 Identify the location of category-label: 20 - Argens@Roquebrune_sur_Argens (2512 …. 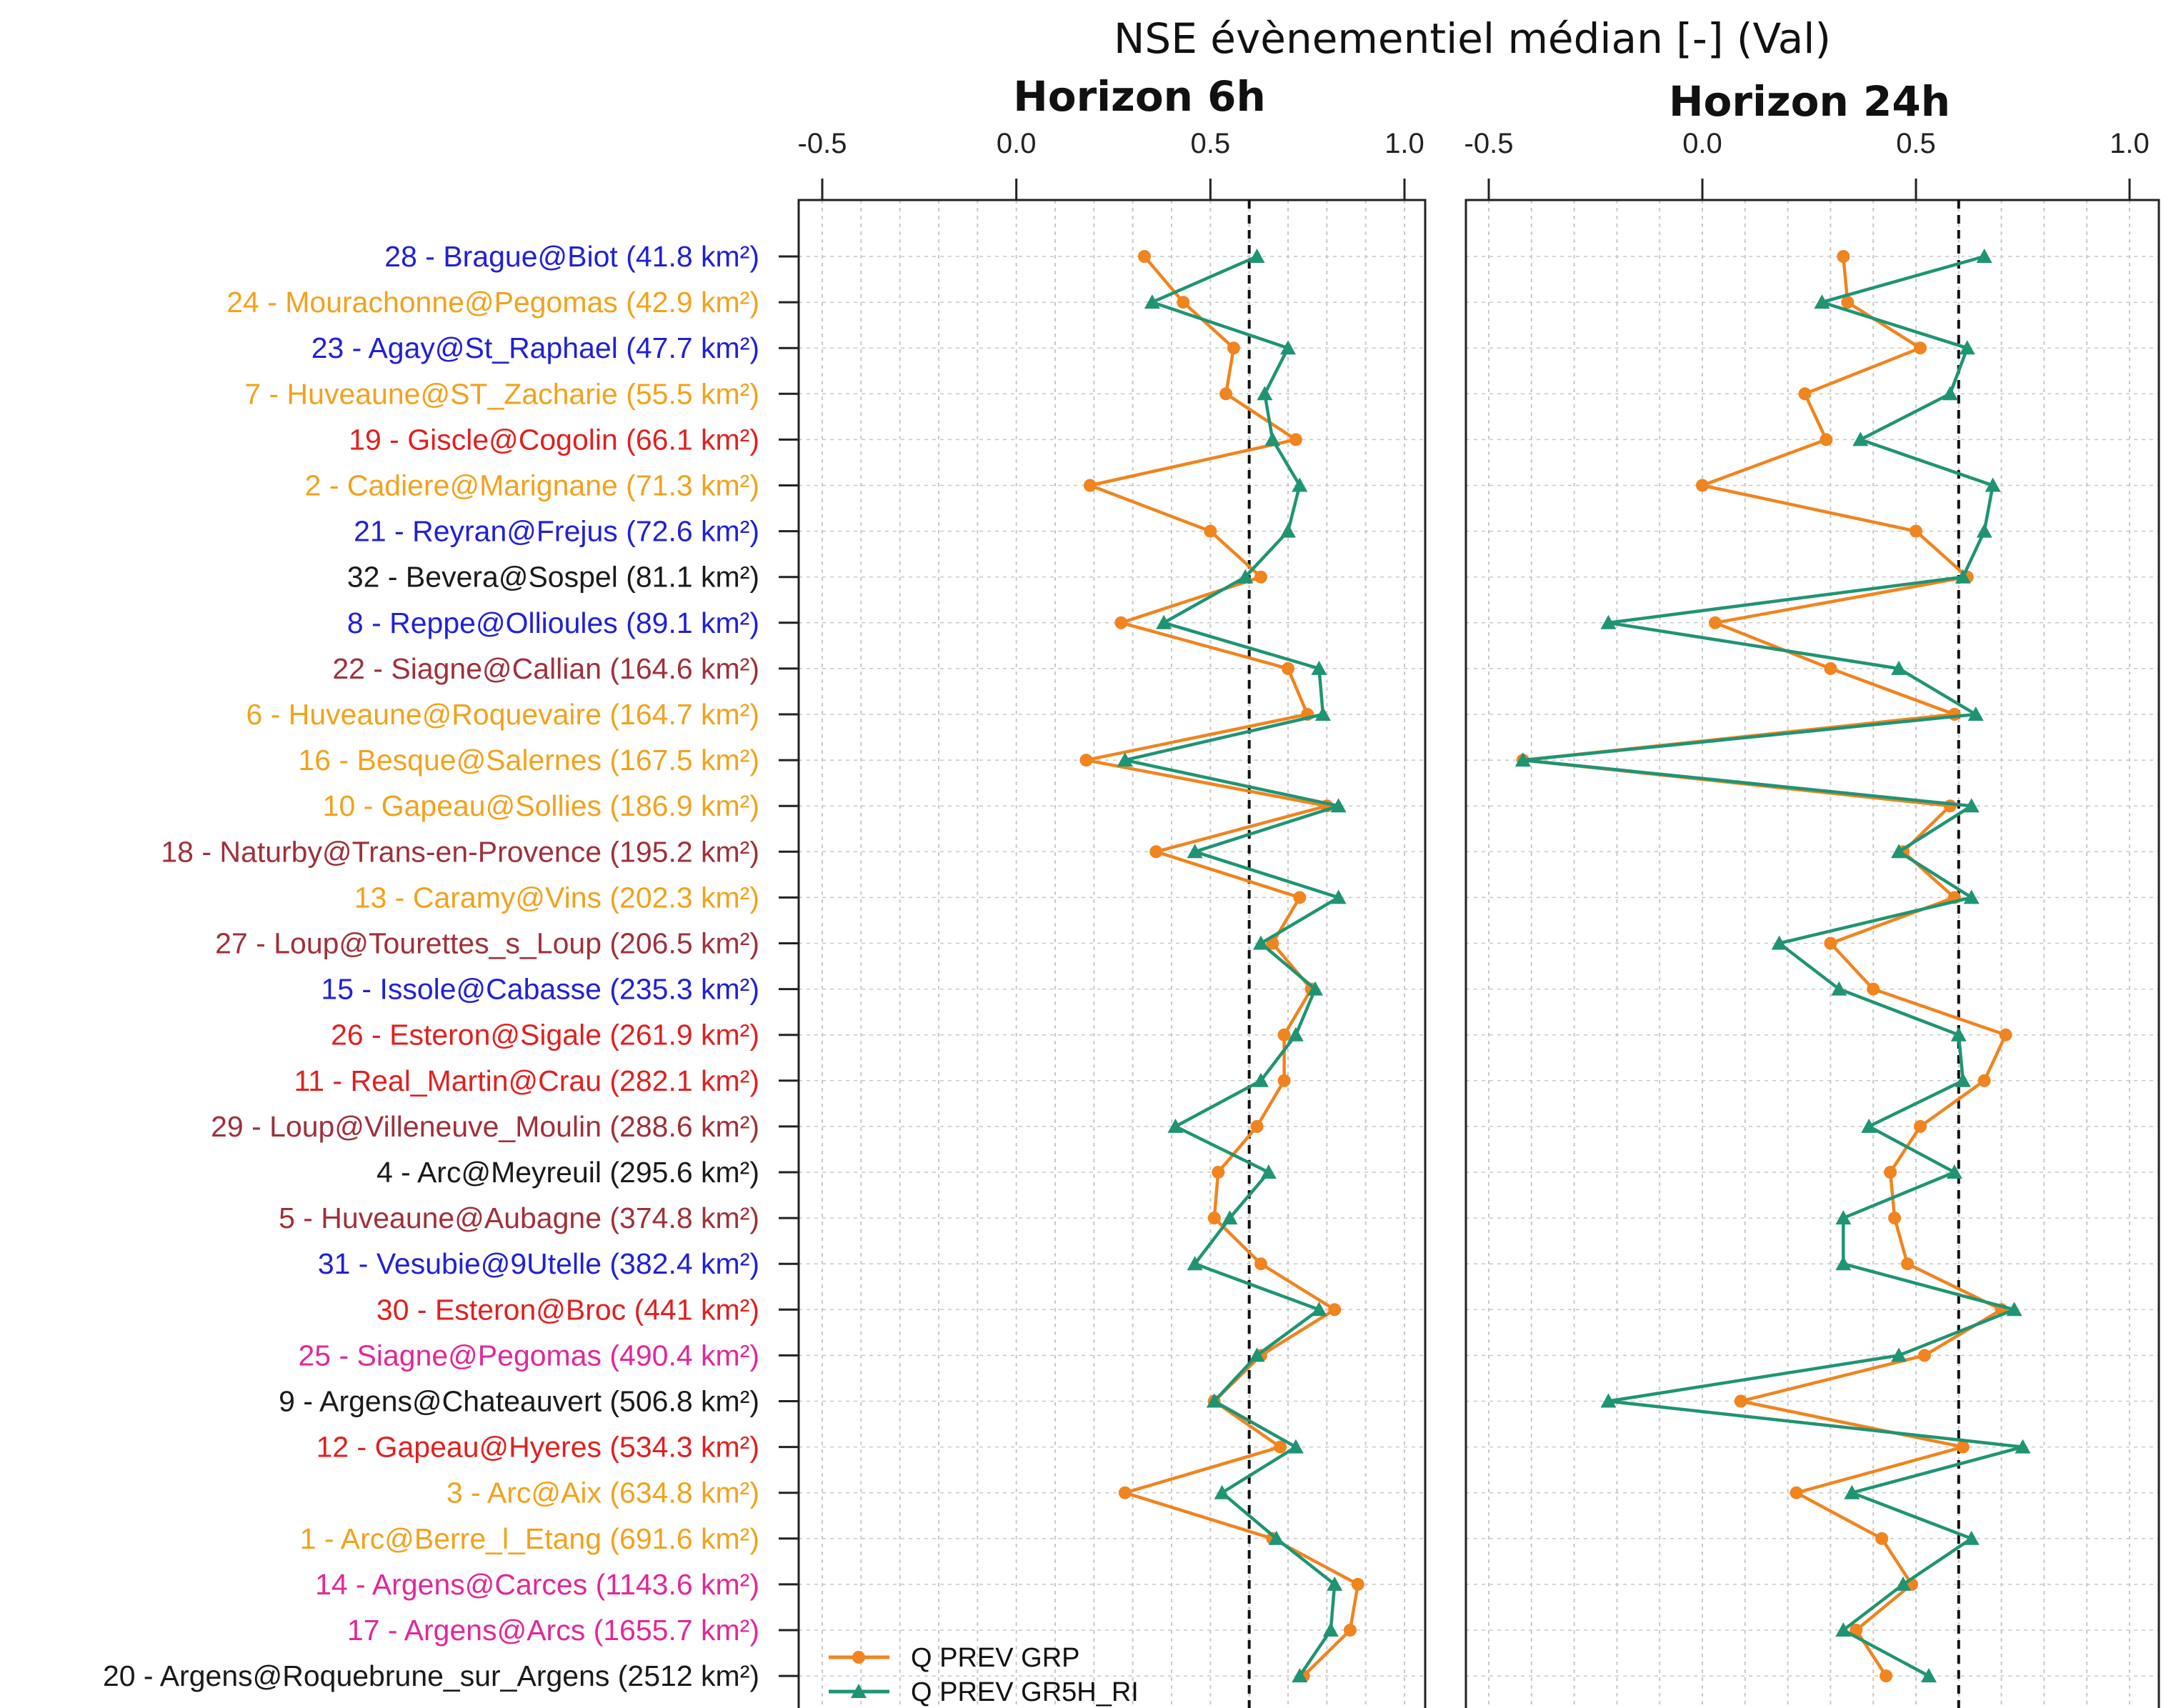
(431, 1675).